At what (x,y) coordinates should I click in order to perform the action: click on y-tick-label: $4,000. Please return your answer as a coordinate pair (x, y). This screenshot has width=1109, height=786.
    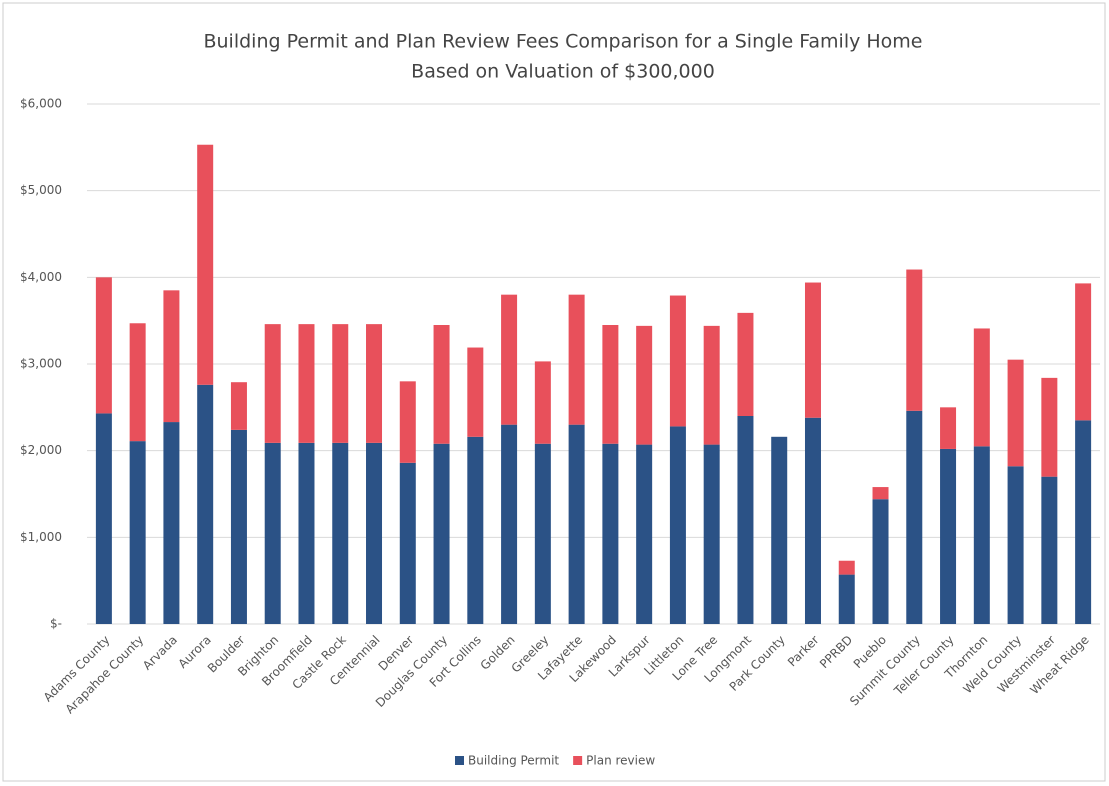
    Looking at the image, I should click on (41, 277).